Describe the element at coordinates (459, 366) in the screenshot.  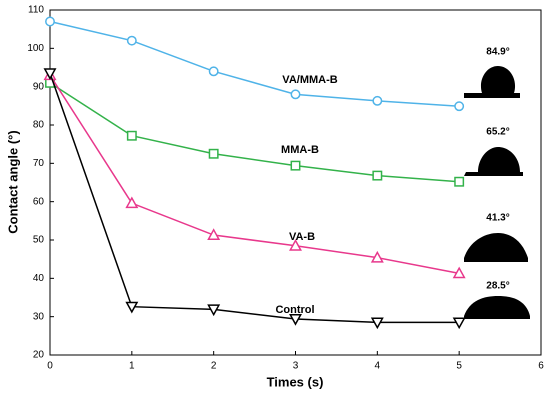
I see `x-tick-label: 5` at that location.